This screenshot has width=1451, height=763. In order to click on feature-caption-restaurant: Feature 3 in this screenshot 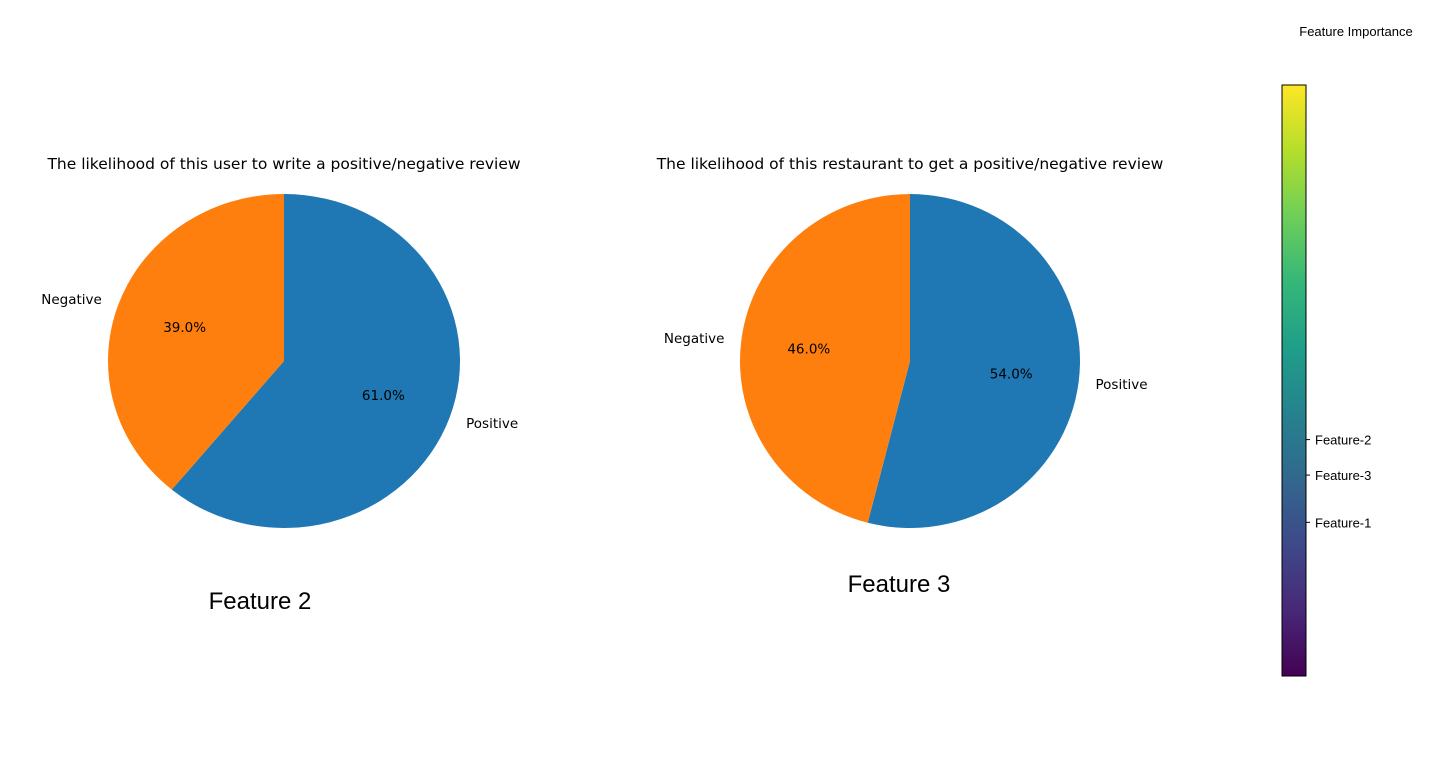, I will do `click(899, 584)`.